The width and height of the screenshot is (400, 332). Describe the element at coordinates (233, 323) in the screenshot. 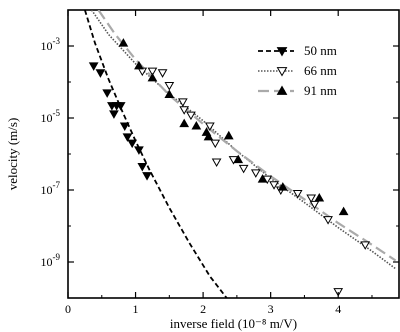

I see `x-axis-label: inverse field (10⁻⁸ m/V)` at that location.